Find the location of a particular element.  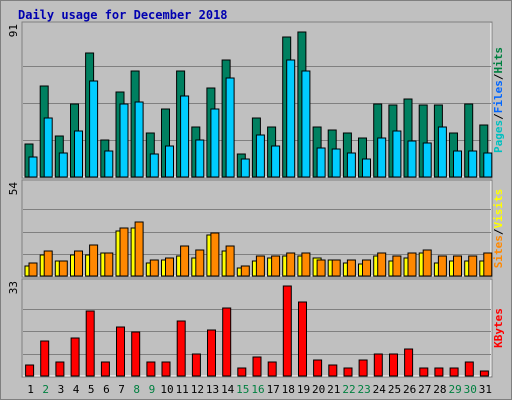

x-tick-label-day-26: 26 is located at coordinates (409, 389).